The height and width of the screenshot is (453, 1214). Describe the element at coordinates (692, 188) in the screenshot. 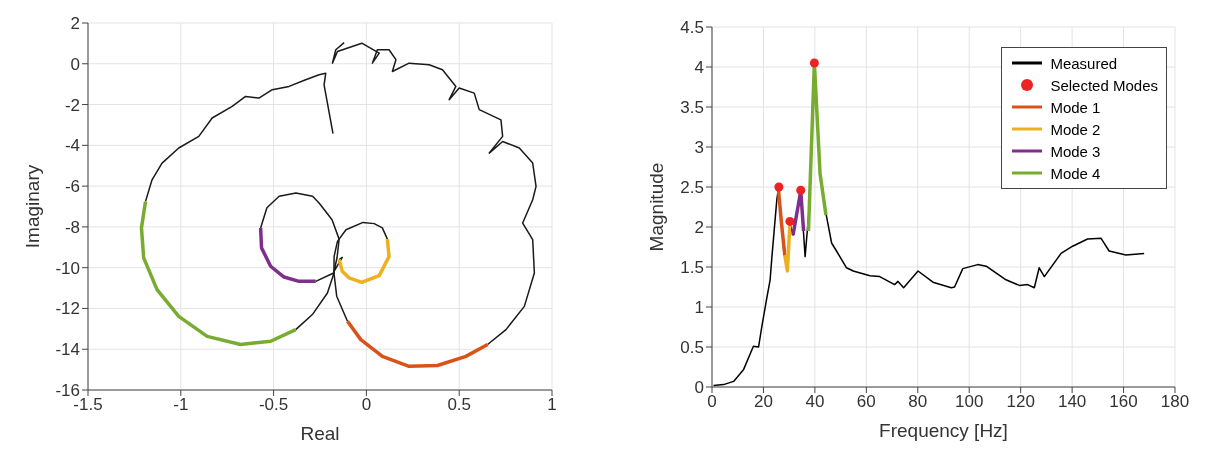

I see `y-tick-label: 2.5` at that location.